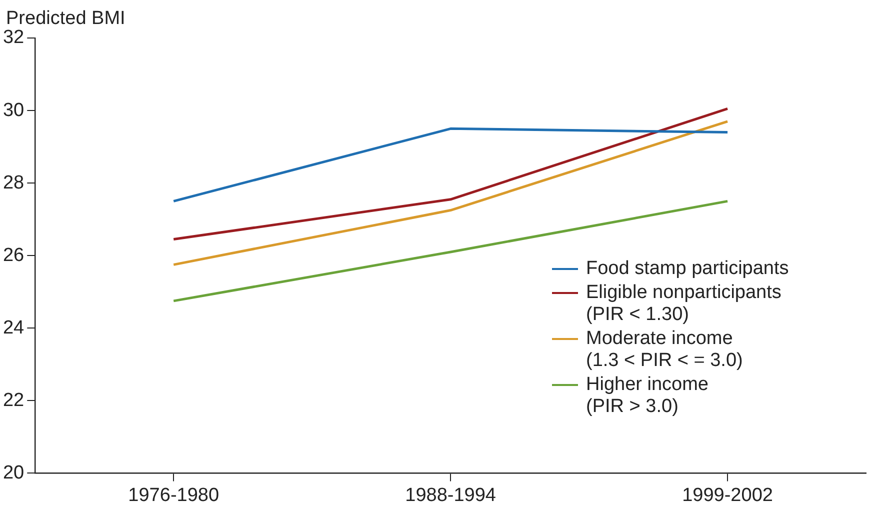 The height and width of the screenshot is (514, 874). Describe the element at coordinates (13, 183) in the screenshot. I see `y-tick-label: 28` at that location.